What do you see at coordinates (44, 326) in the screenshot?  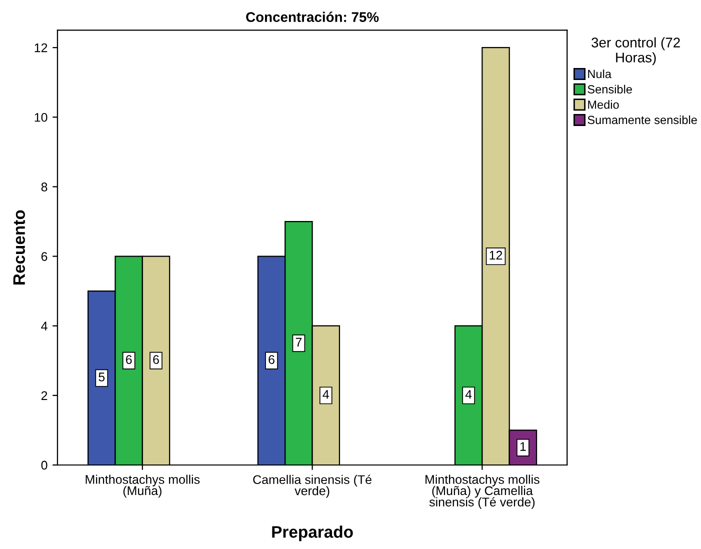 I see `y-tick-label: 4` at bounding box center [44, 326].